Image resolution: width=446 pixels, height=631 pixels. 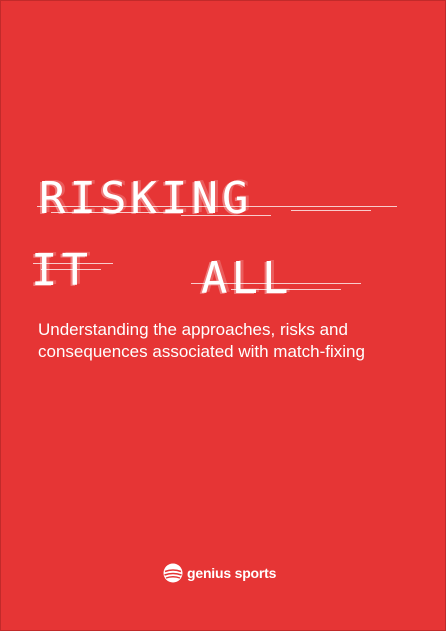 What do you see at coordinates (247, 278) in the screenshot?
I see `title-word-all: ALL` at bounding box center [247, 278].